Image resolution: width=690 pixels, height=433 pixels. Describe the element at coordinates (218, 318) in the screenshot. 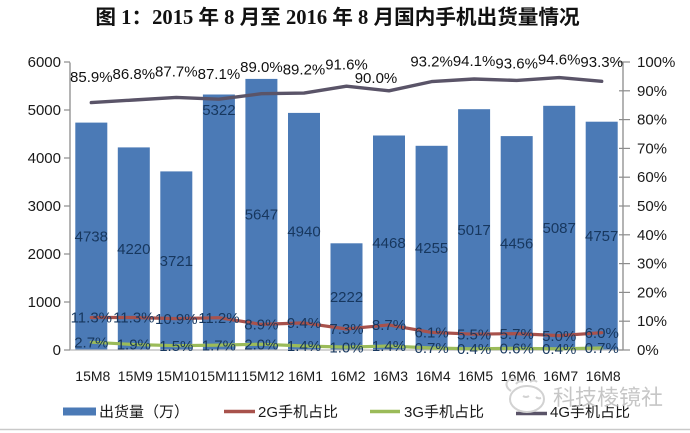

I see `svg-text: 11.2%` at that location.